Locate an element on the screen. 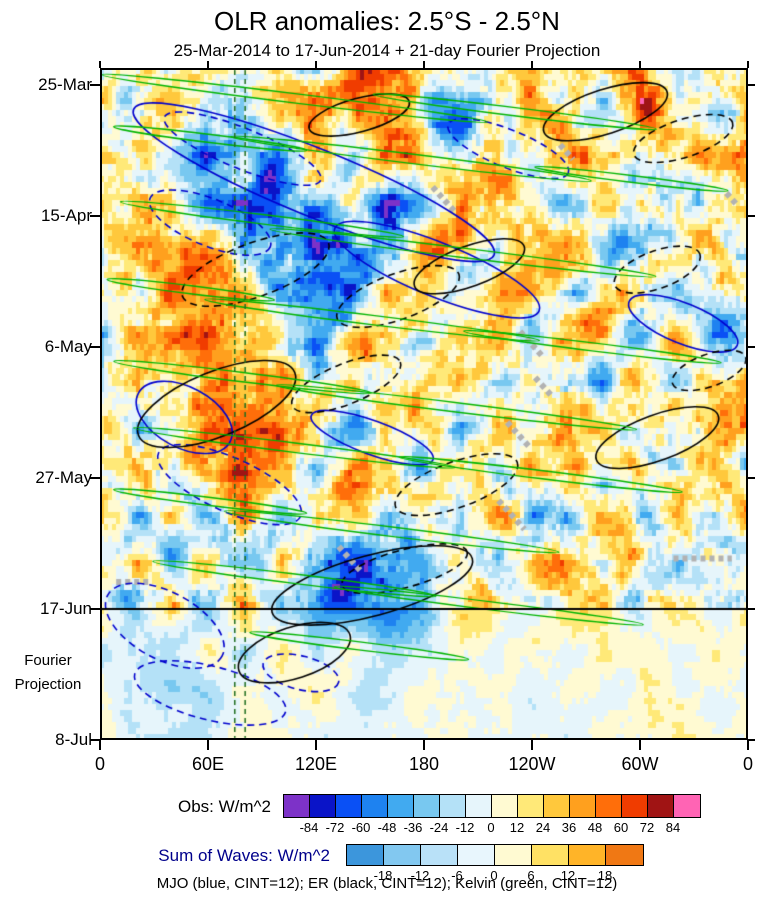 The width and height of the screenshot is (774, 899). colorbar-tick-label: 60 is located at coordinates (621, 827).